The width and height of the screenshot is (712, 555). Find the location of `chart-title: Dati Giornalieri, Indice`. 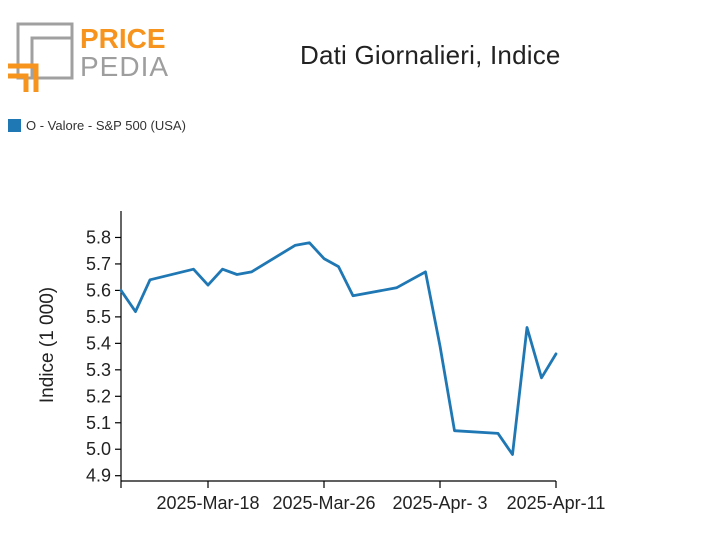

chart-title: Dati Giornalieri, Indice is located at coordinates (430, 55).